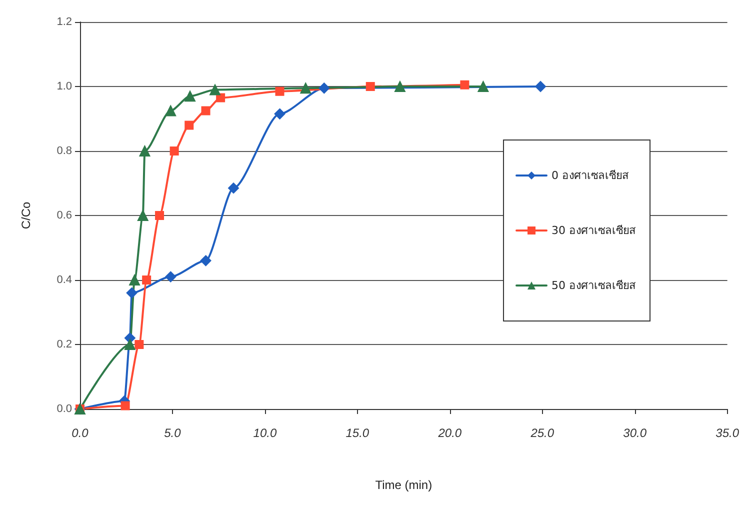 Image resolution: width=742 pixels, height=513 pixels. Describe the element at coordinates (26, 216) in the screenshot. I see `y-axis-title: C/Co` at that location.